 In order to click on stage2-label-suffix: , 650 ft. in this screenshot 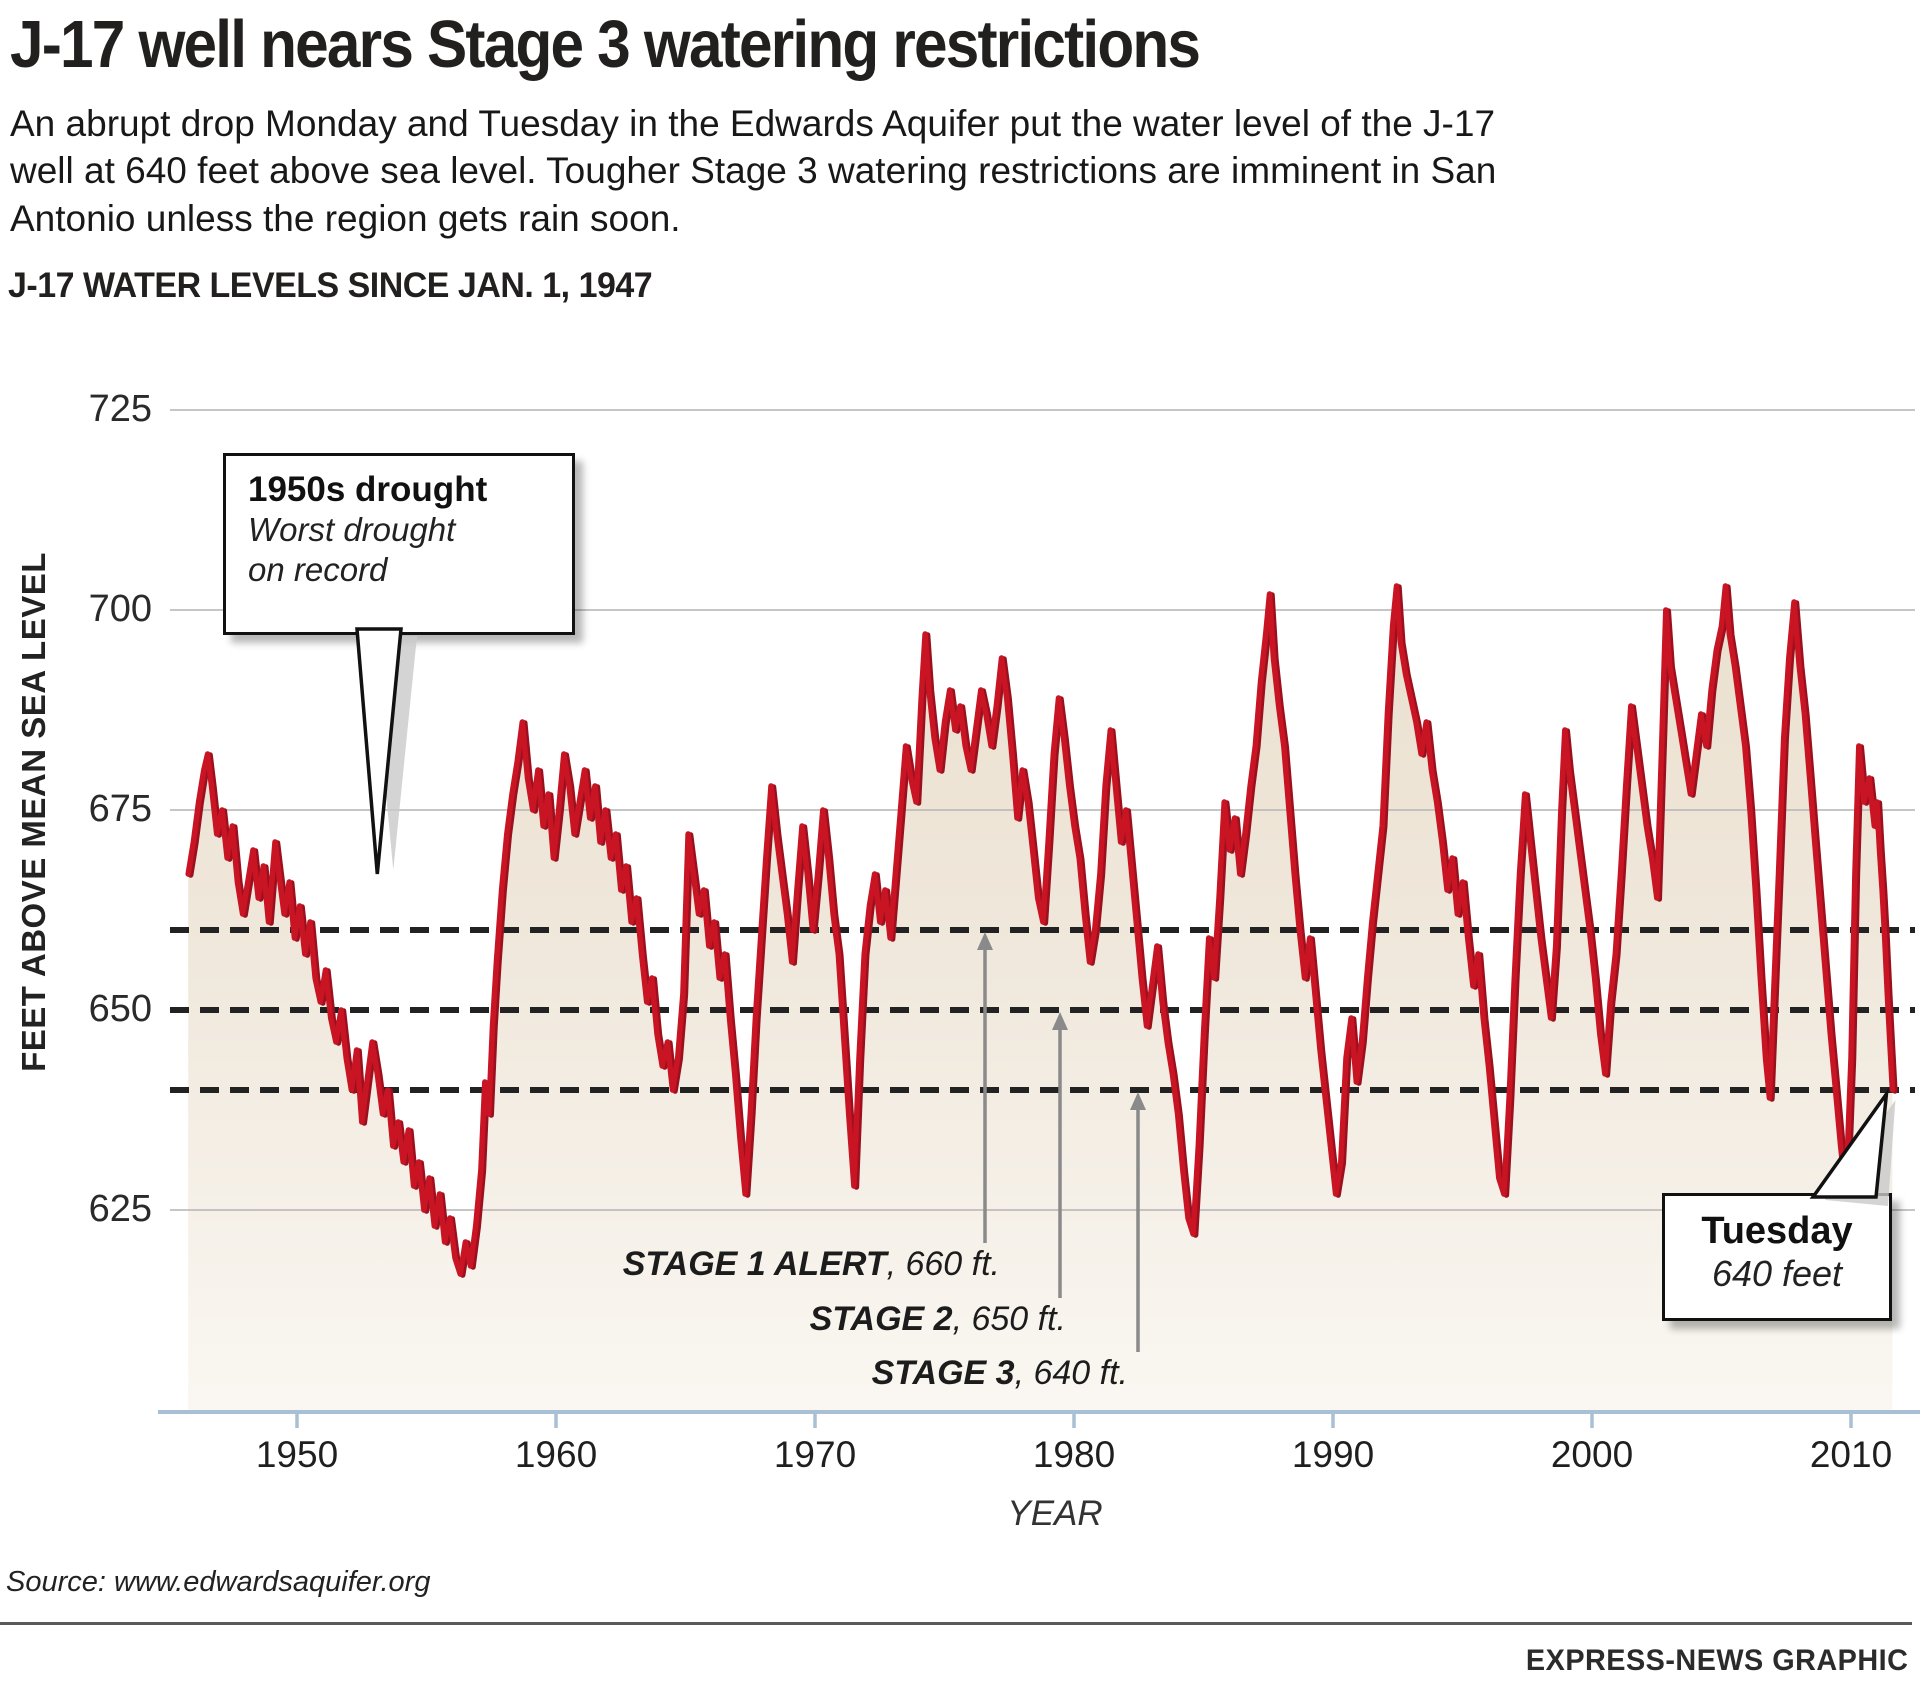, I will do `click(1009, 1319)`.